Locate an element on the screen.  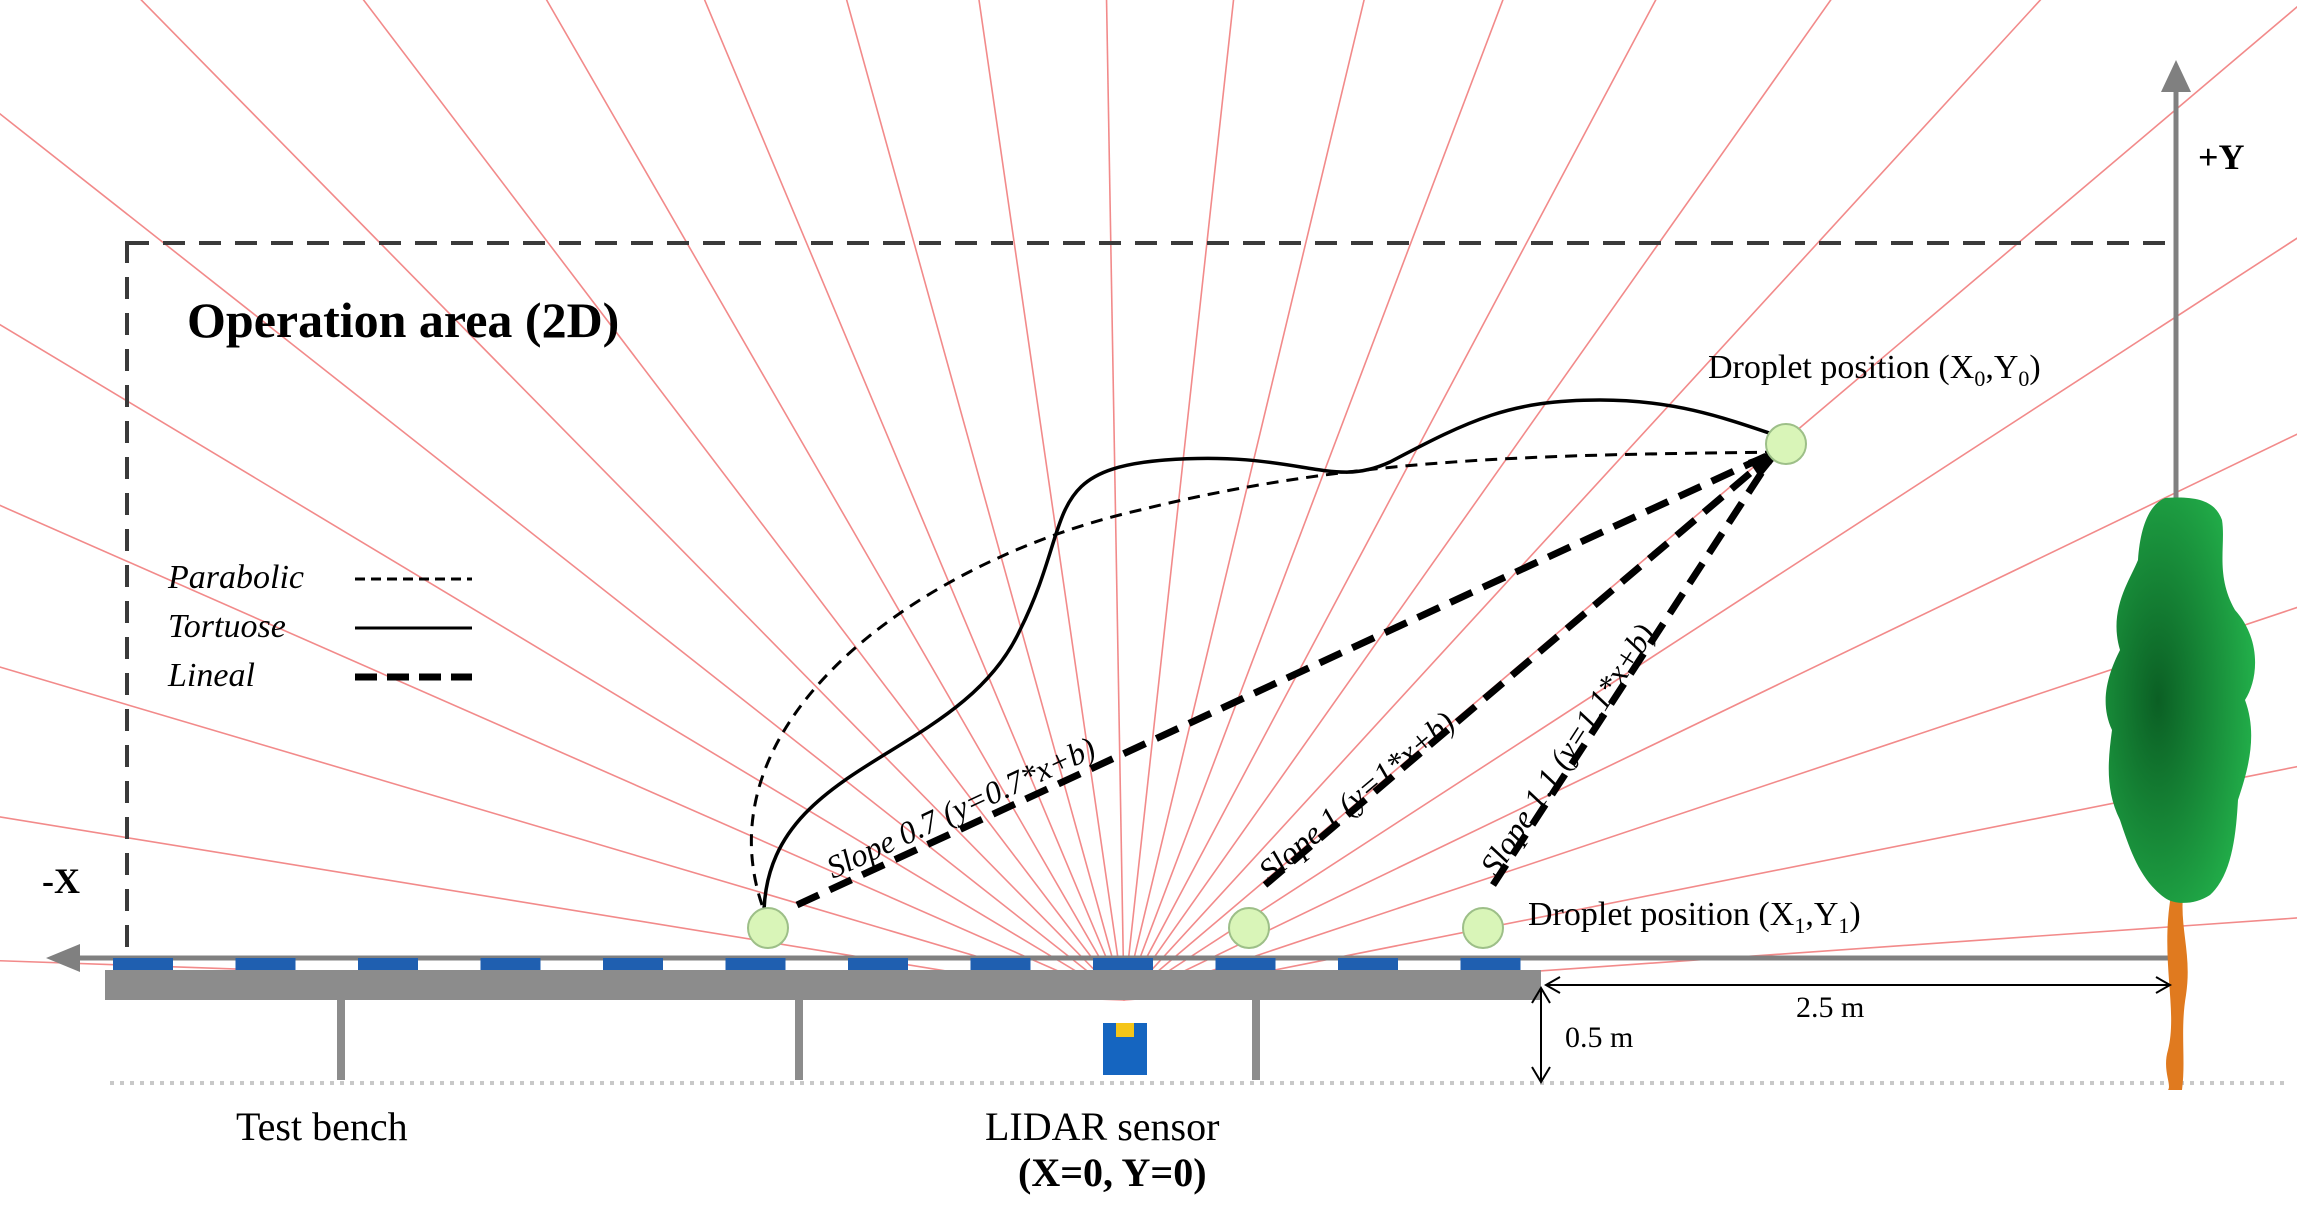
legend-parabolic-label: Parabolic is located at coordinates (235, 577).